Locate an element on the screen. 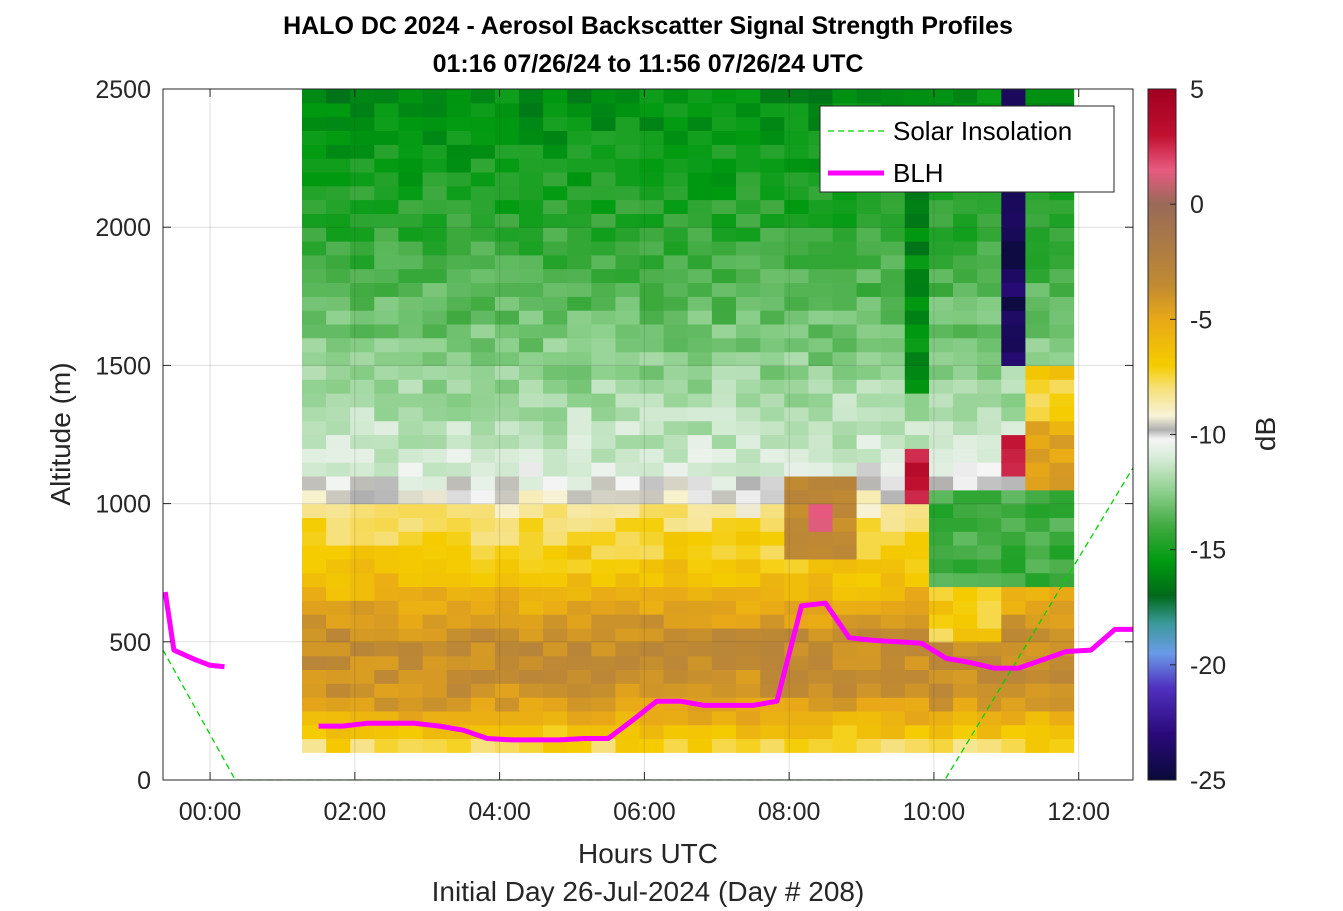 The width and height of the screenshot is (1343, 911). series-blh is located at coordinates (725, 671).